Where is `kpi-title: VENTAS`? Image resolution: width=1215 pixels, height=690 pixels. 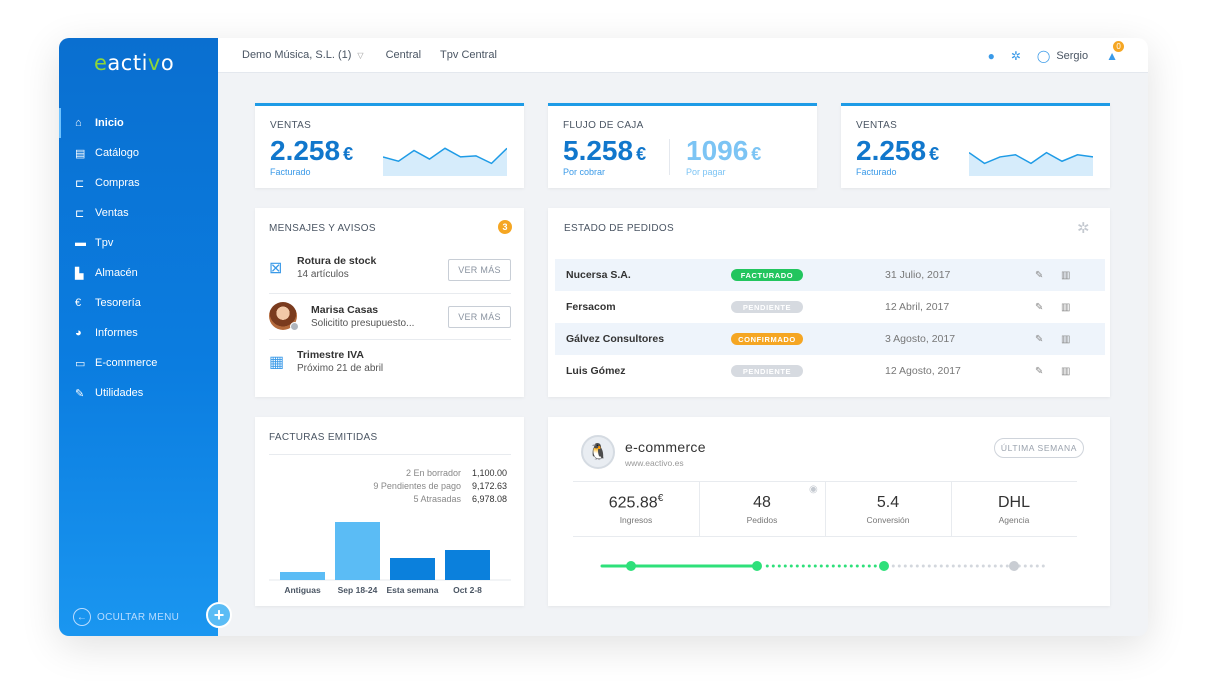
kpi-title: VENTAS is located at coordinates (291, 125).